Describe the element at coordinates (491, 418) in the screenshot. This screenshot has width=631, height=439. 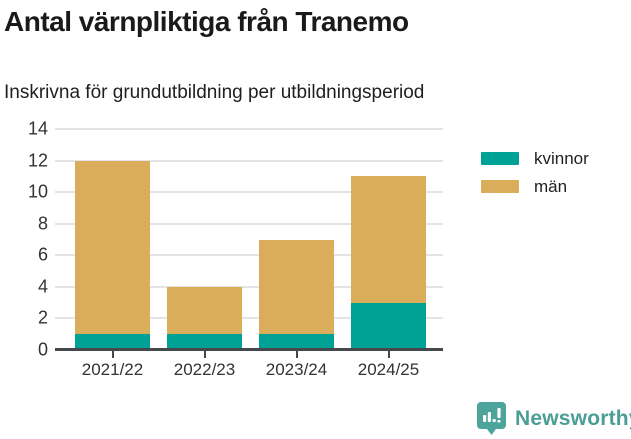
I see `newsworthy-logo-icon` at that location.